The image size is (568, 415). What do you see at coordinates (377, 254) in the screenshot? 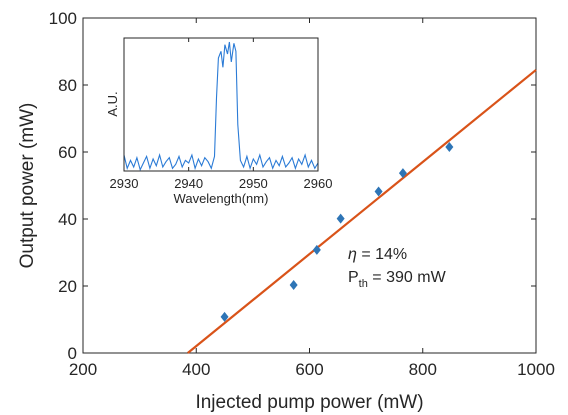
I see `annotation-efficiency: η = 14%` at bounding box center [377, 254].